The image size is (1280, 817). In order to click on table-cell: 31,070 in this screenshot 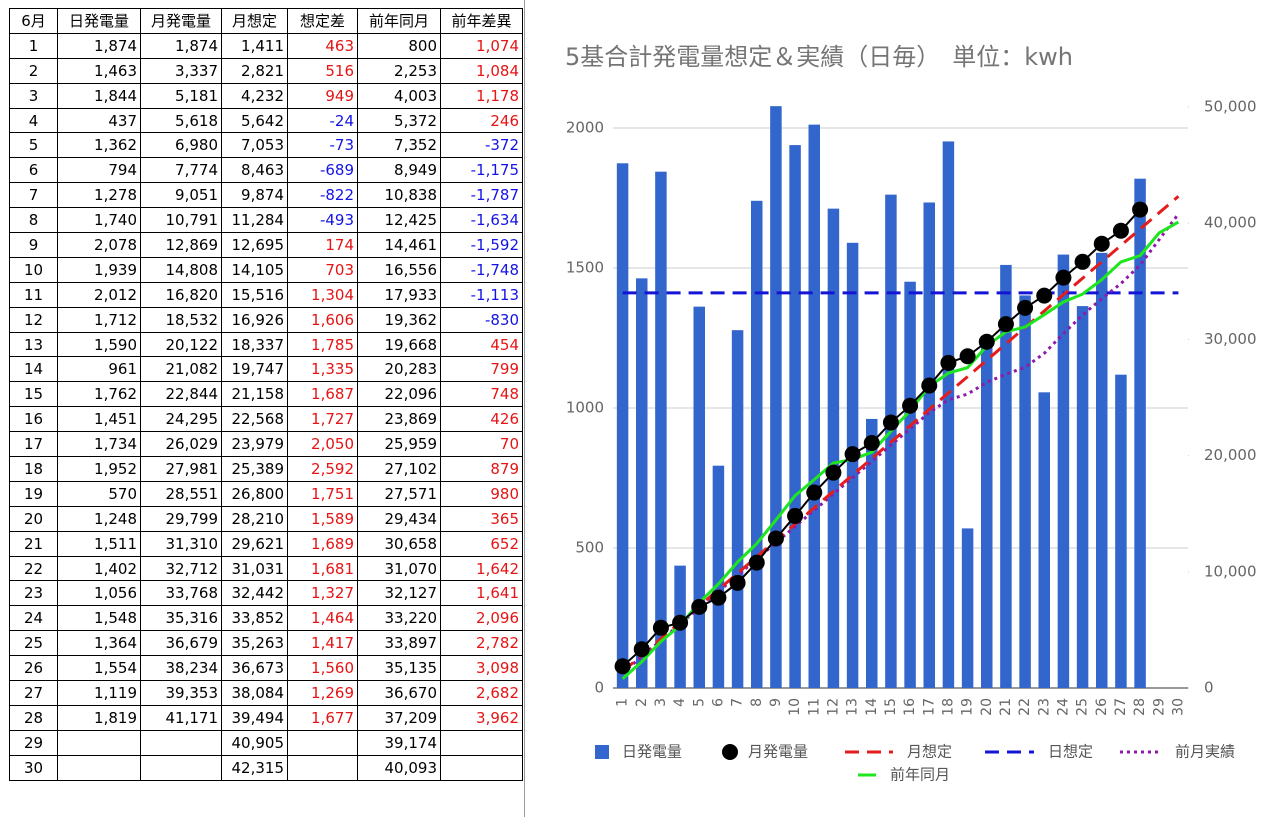, I will do `click(399, 568)`.